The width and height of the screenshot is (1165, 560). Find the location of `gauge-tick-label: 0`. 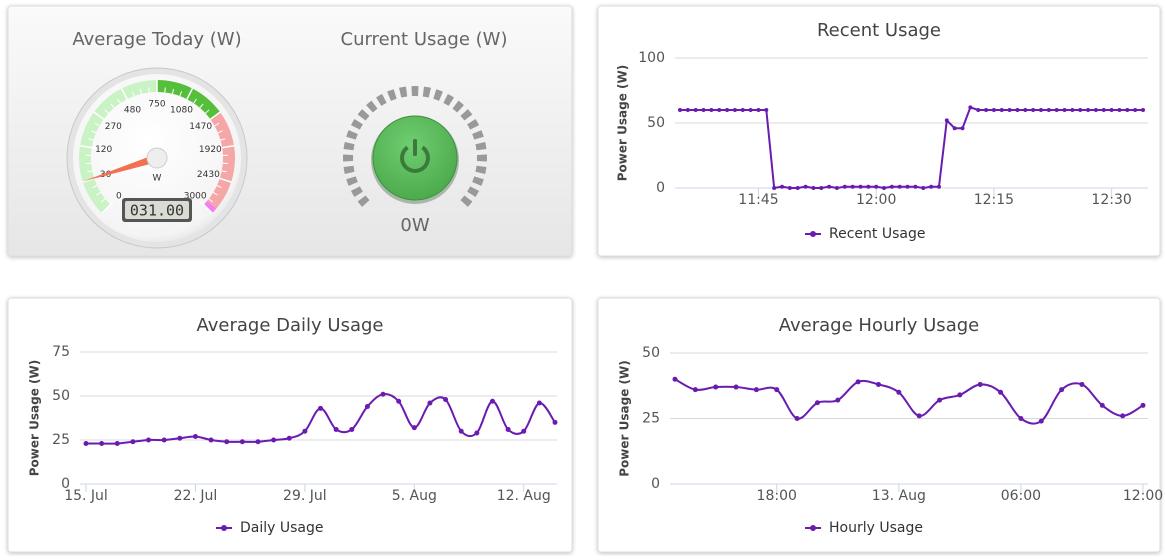

gauge-tick-label: 0 is located at coordinates (119, 197).